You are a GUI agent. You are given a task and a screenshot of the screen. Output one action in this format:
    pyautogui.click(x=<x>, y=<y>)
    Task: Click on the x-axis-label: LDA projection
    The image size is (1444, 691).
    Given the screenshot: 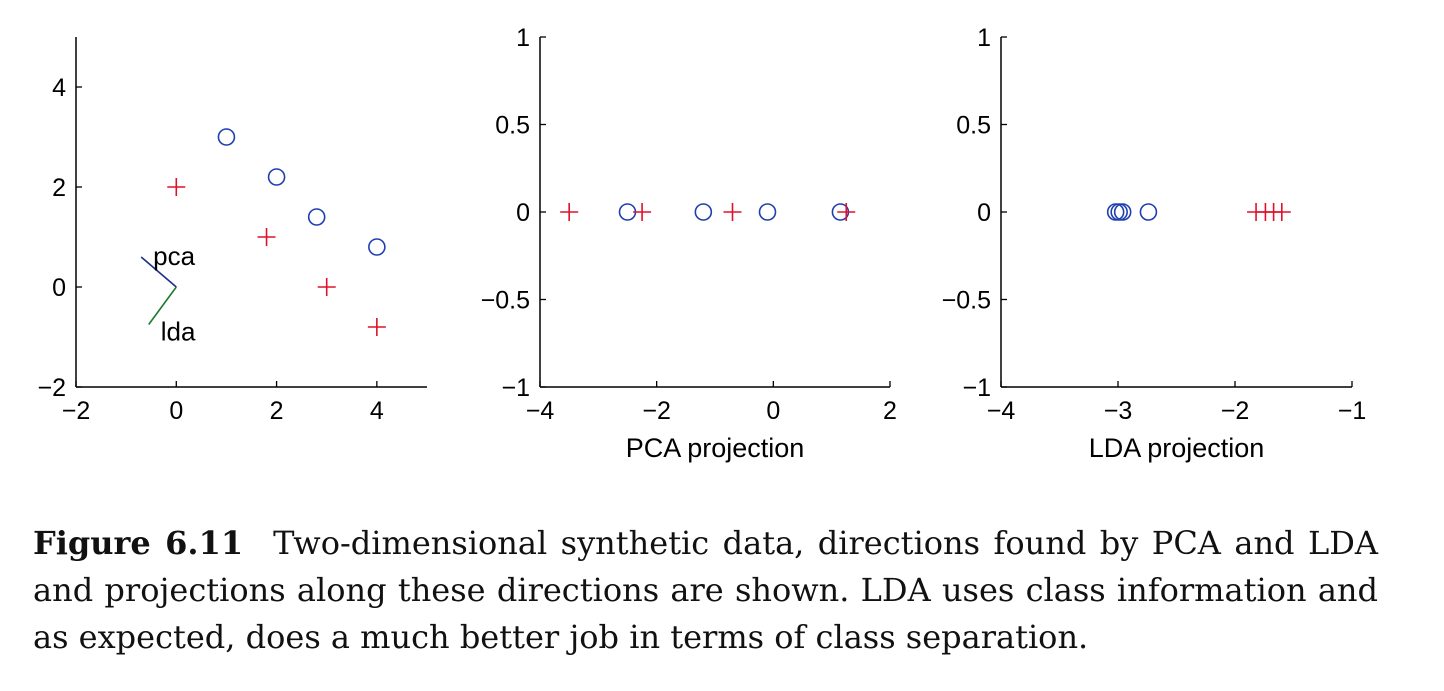 What is the action you would take?
    pyautogui.click(x=1177, y=448)
    